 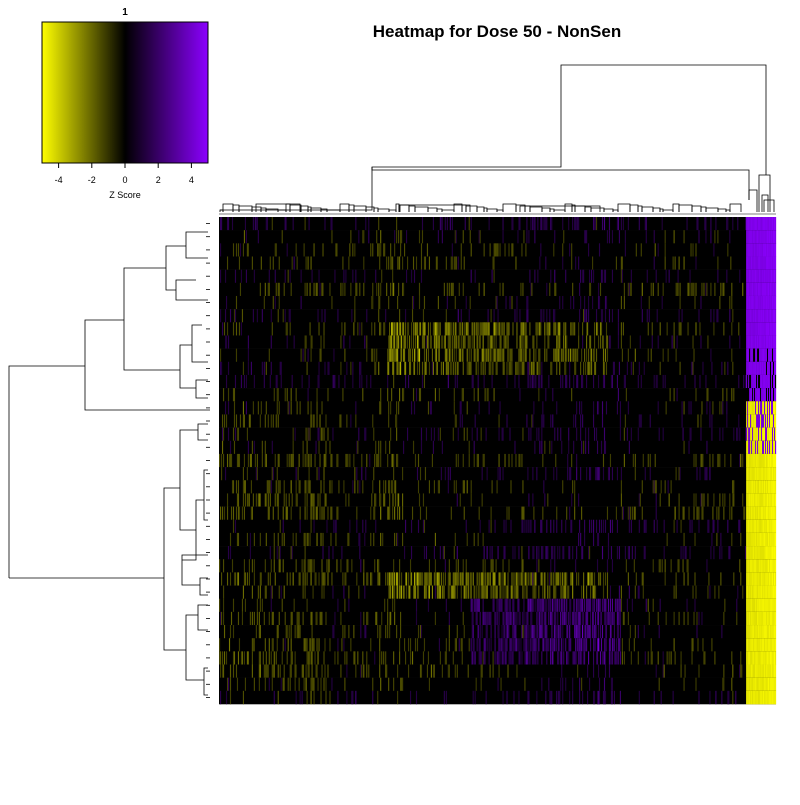 I want to click on column-dendrogram-branch, so click(x=360, y=208).